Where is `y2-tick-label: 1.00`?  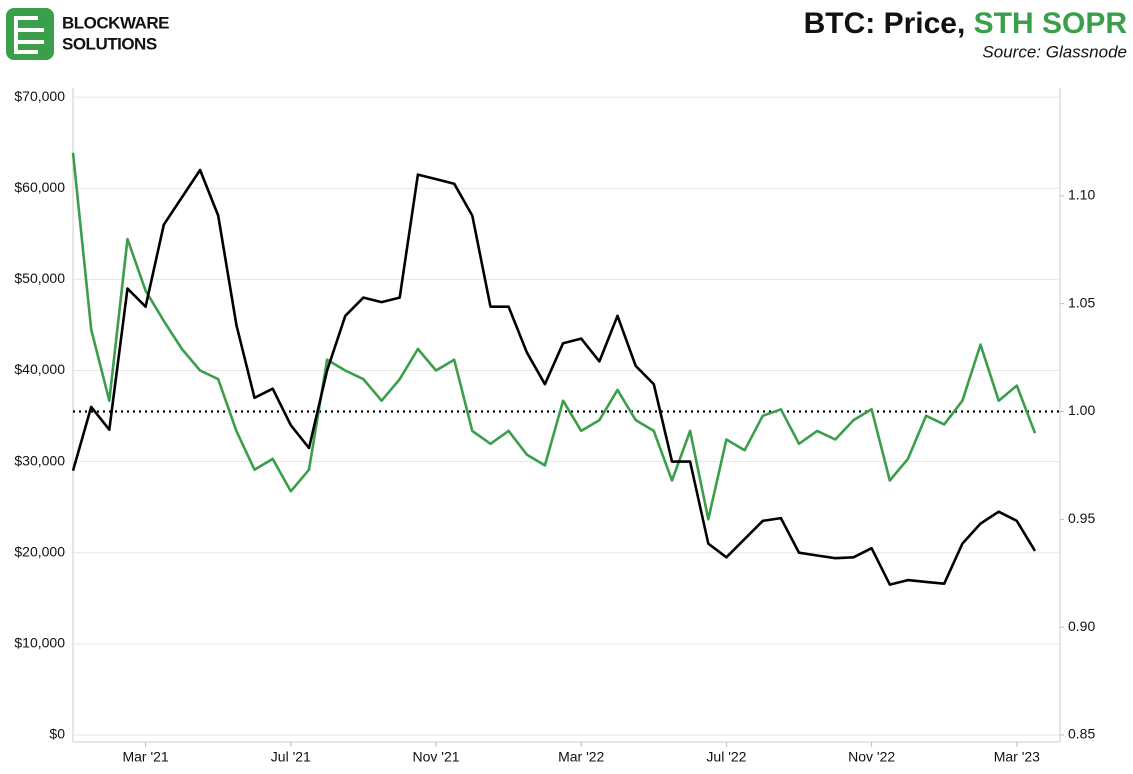
y2-tick-label: 1.00 is located at coordinates (1081, 410).